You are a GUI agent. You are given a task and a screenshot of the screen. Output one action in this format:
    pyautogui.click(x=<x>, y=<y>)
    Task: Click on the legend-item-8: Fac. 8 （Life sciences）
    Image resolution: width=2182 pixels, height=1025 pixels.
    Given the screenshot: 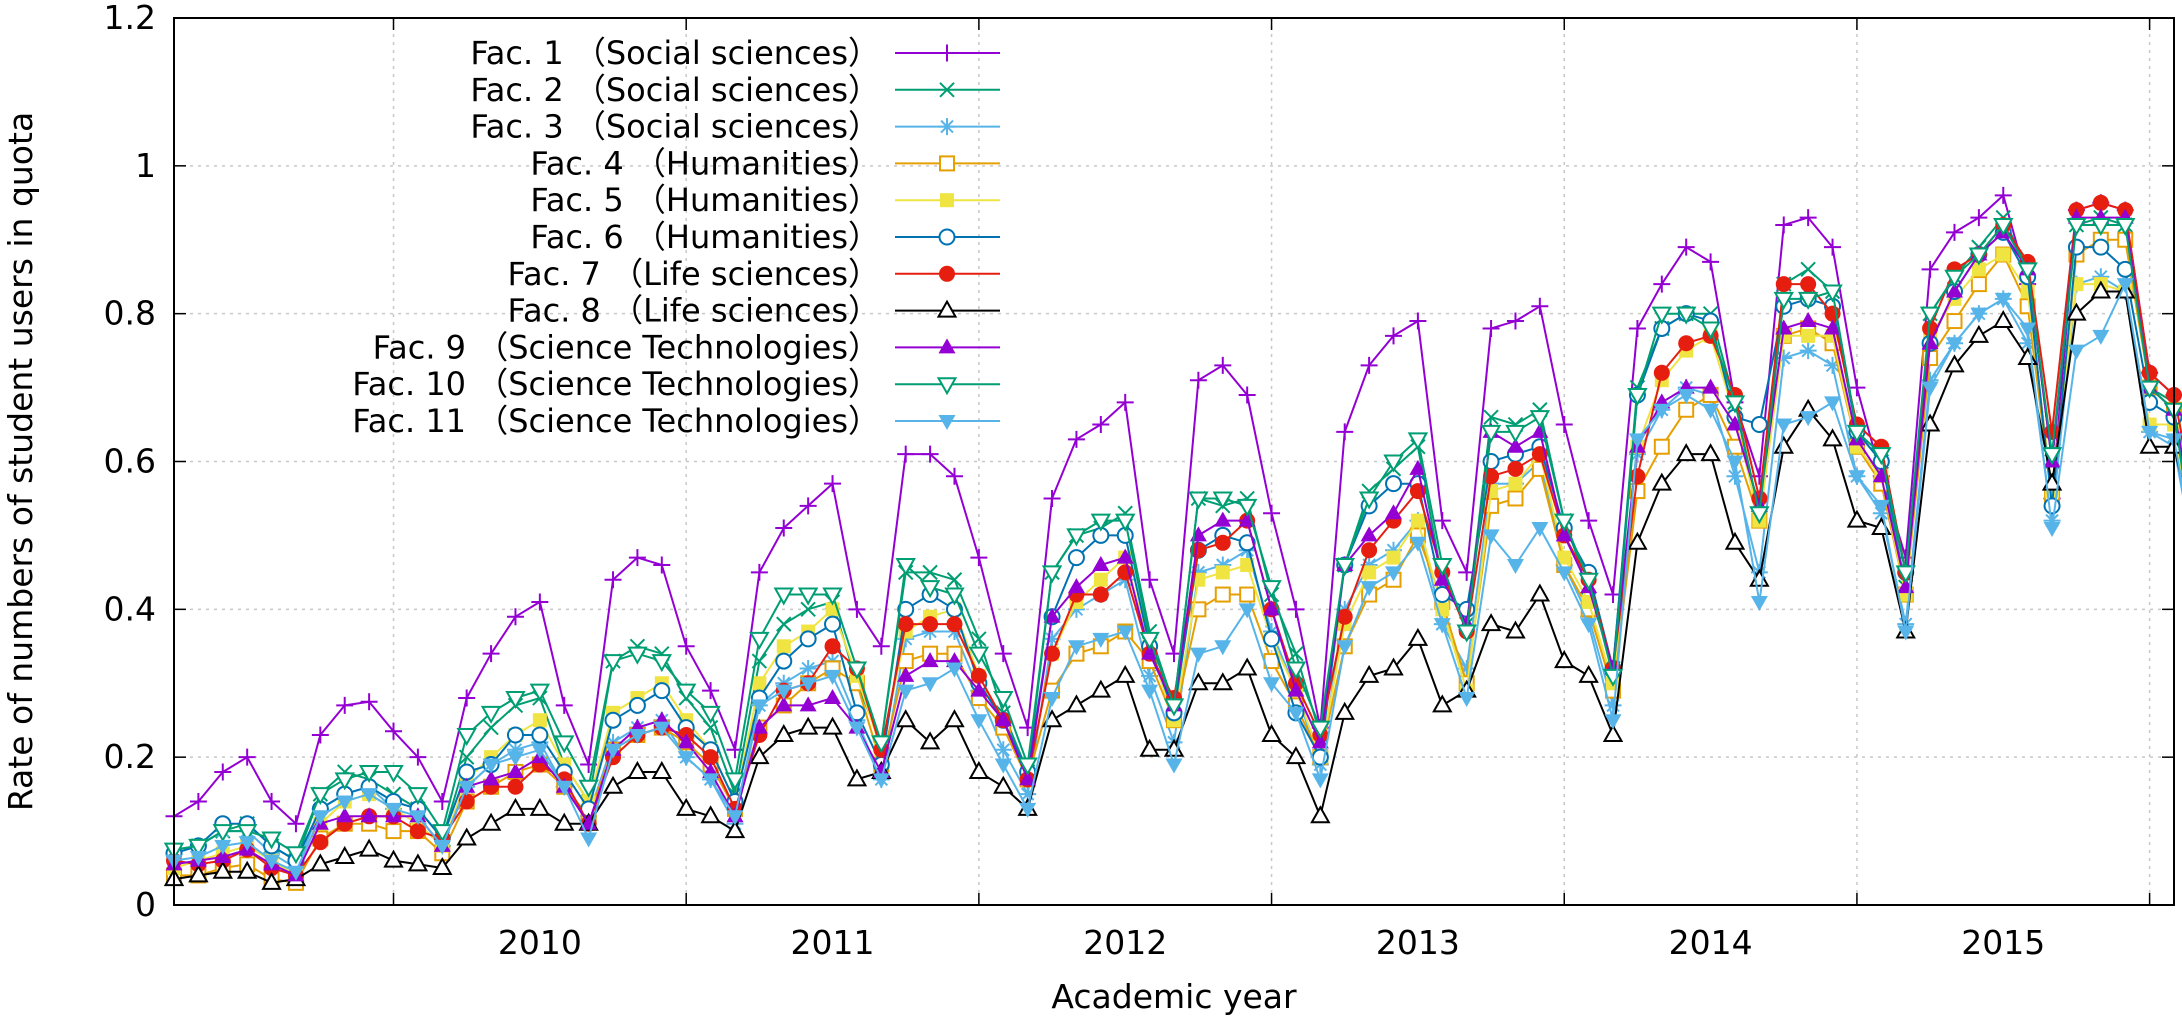 What is the action you would take?
    pyautogui.click(x=754, y=311)
    